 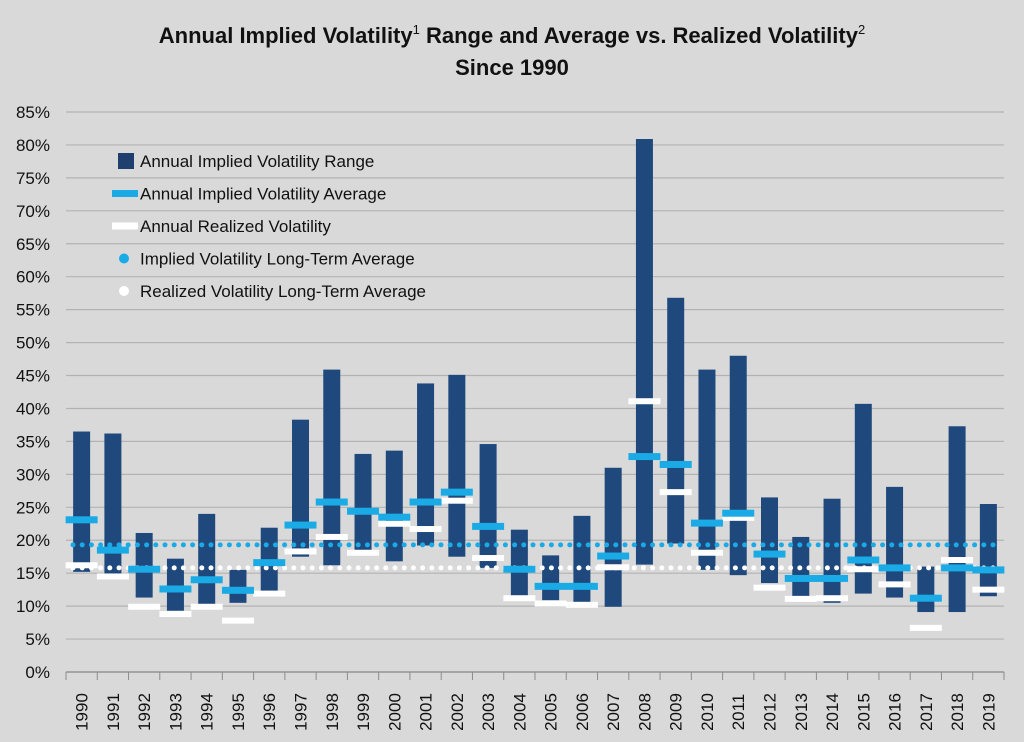 What do you see at coordinates (285, 35) in the screenshot?
I see `title-part-1: Annual Implied Volatility` at bounding box center [285, 35].